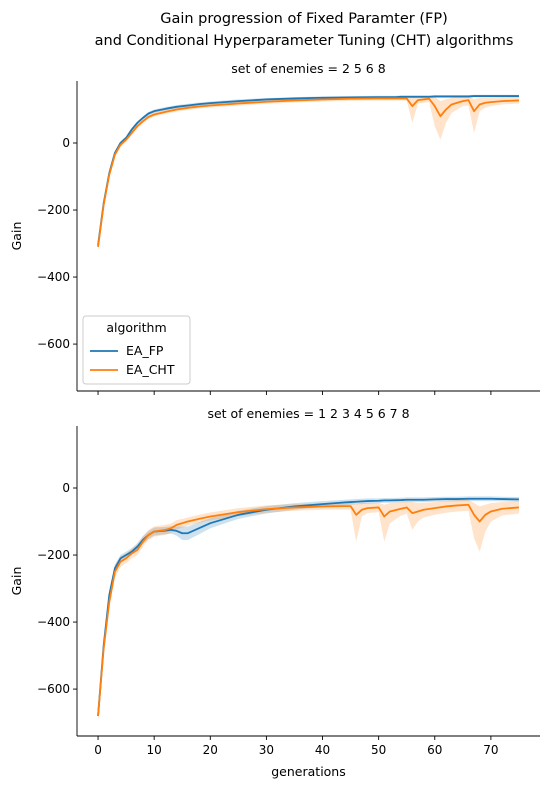  What do you see at coordinates (154, 750) in the screenshot?
I see `x-tick-label: 10` at bounding box center [154, 750].